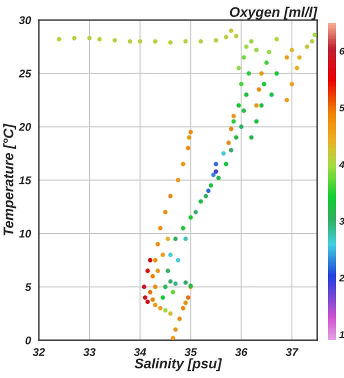 This screenshot has width=344, height=378. What do you see at coordinates (341, 164) in the screenshot?
I see `color-bar-label: 4` at bounding box center [341, 164].